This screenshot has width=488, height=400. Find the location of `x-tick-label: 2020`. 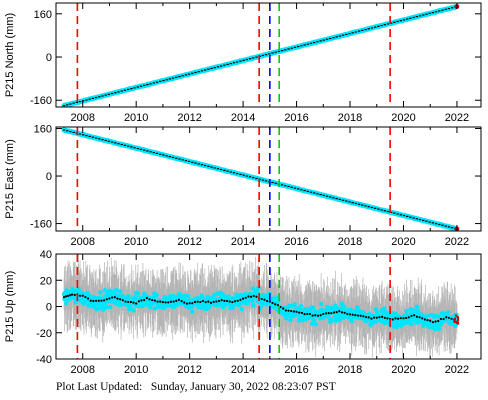

x-tick-label: 2020 is located at coordinates (403, 118).